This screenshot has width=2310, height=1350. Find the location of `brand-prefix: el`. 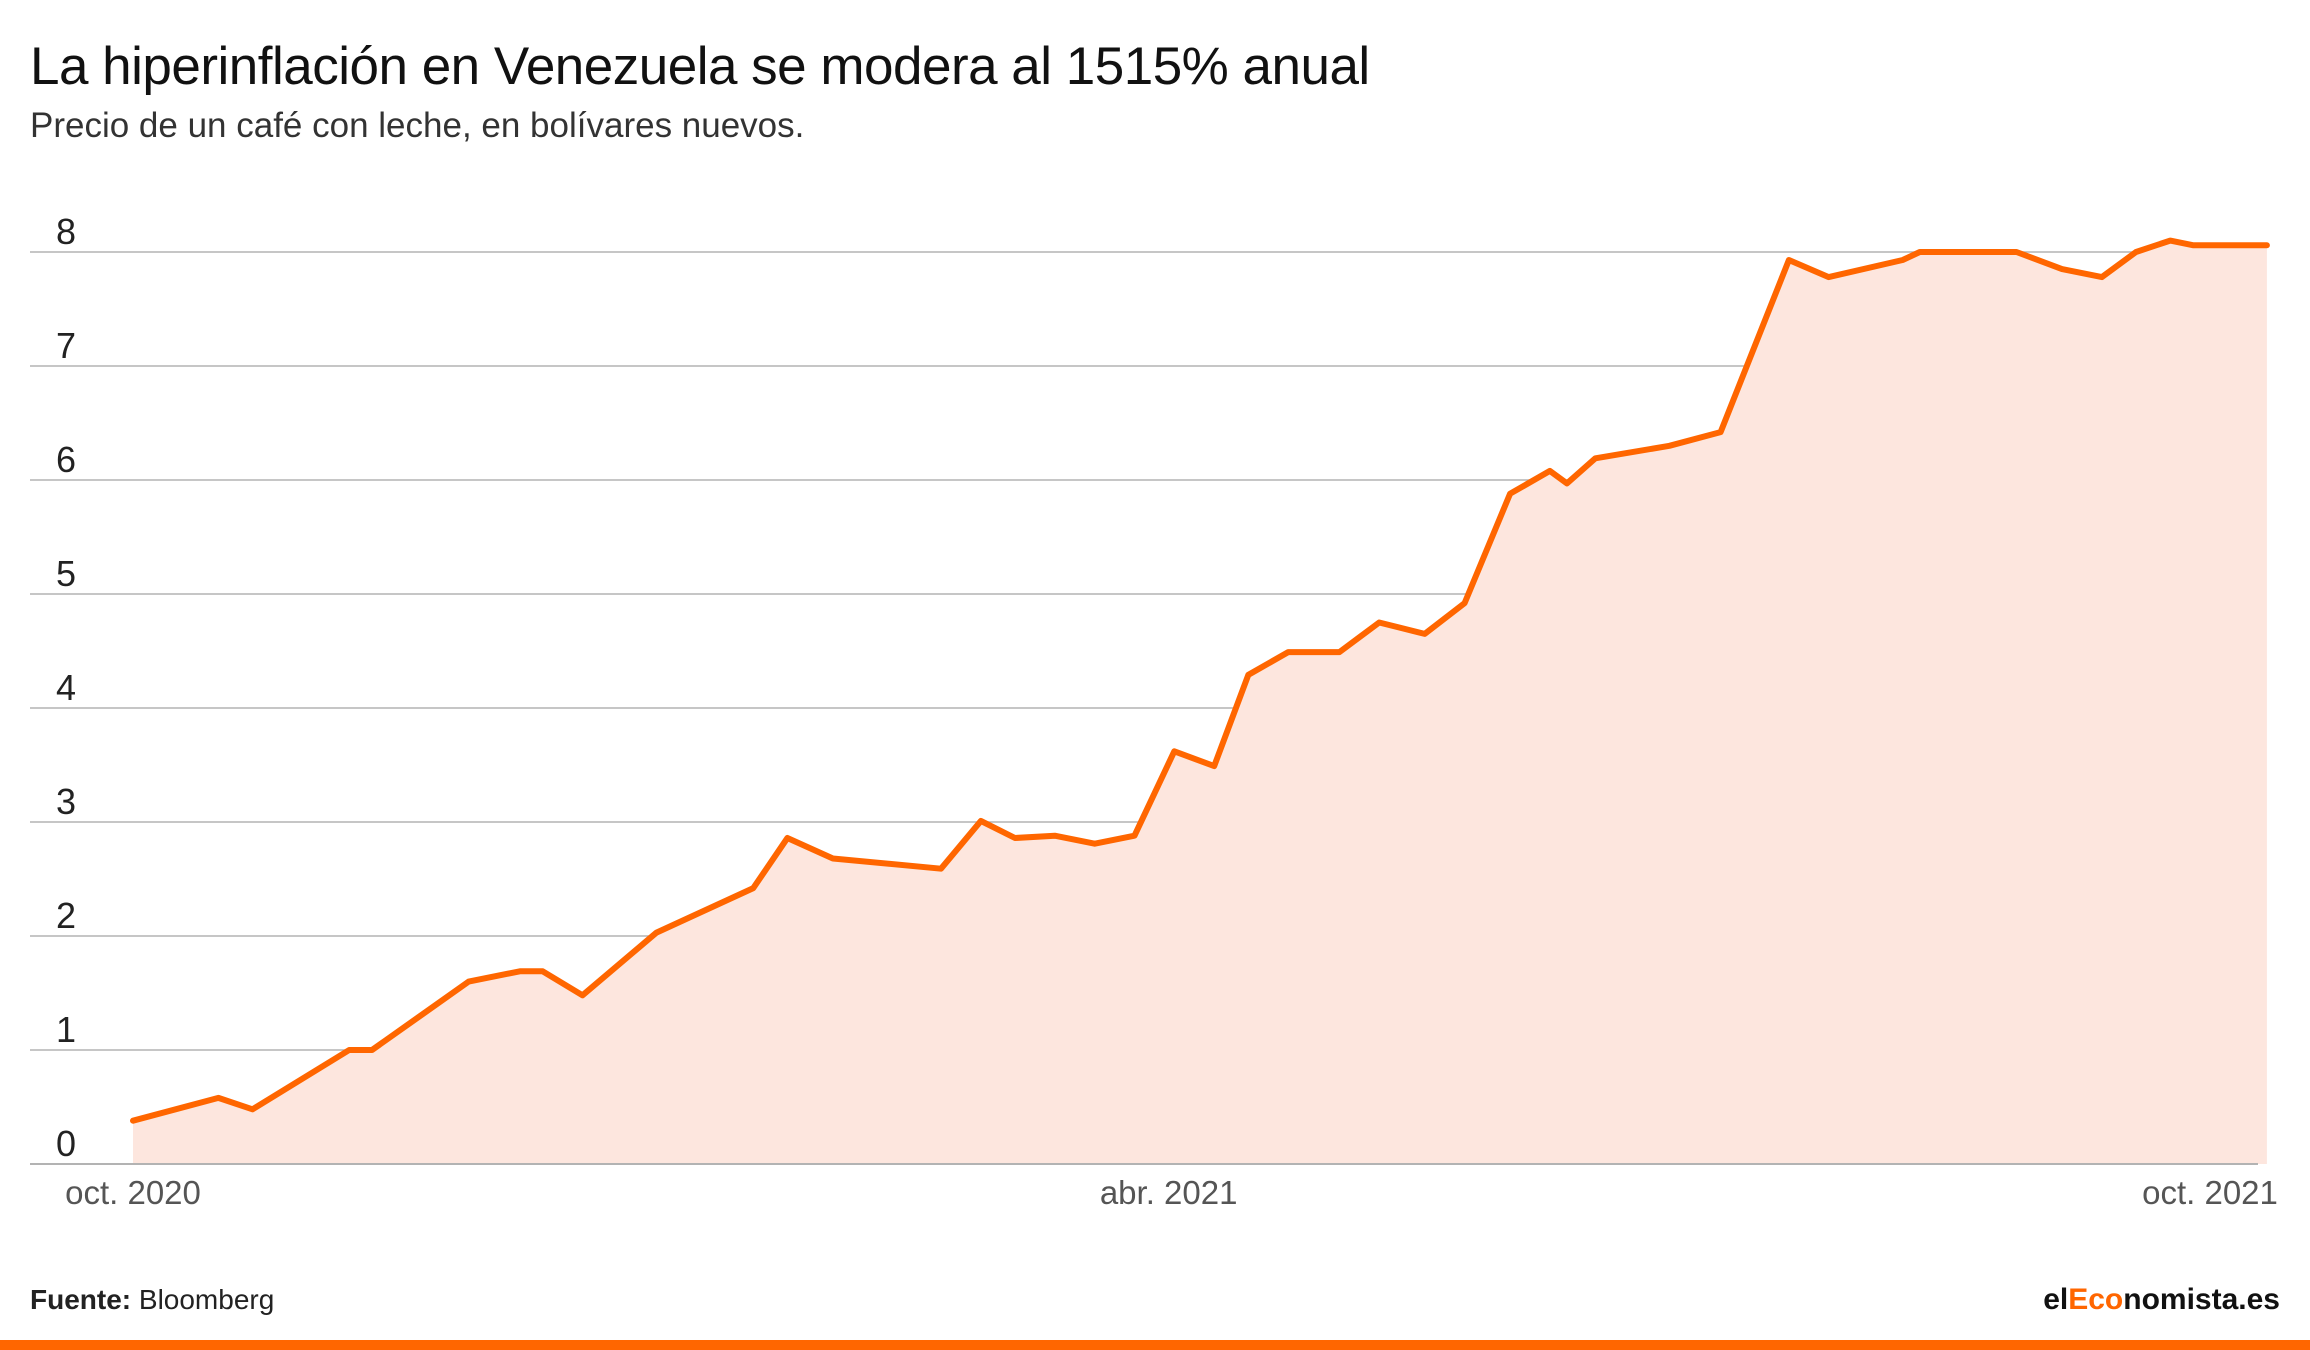

brand-prefix: el is located at coordinates (2056, 1299).